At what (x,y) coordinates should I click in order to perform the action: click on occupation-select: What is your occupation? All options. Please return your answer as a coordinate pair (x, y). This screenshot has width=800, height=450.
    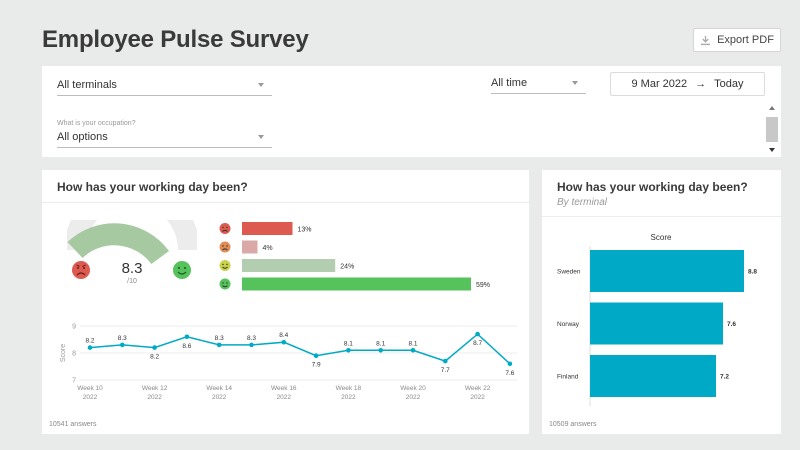
    Looking at the image, I should click on (164, 134).